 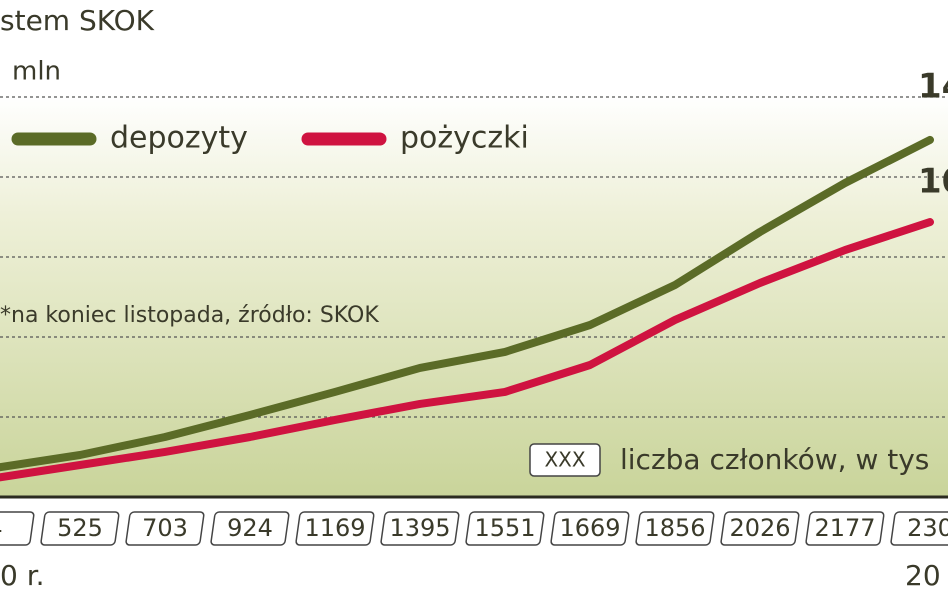 I want to click on legend-box, so click(x=565, y=460).